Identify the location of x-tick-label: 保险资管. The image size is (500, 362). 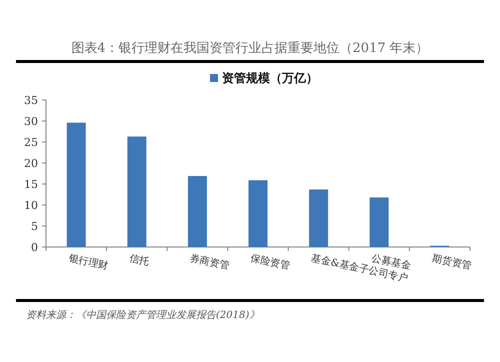
(270, 262).